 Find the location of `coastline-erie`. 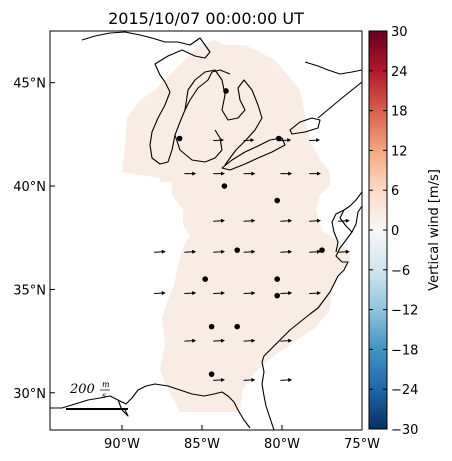

coastline-erie is located at coordinates (253, 154).